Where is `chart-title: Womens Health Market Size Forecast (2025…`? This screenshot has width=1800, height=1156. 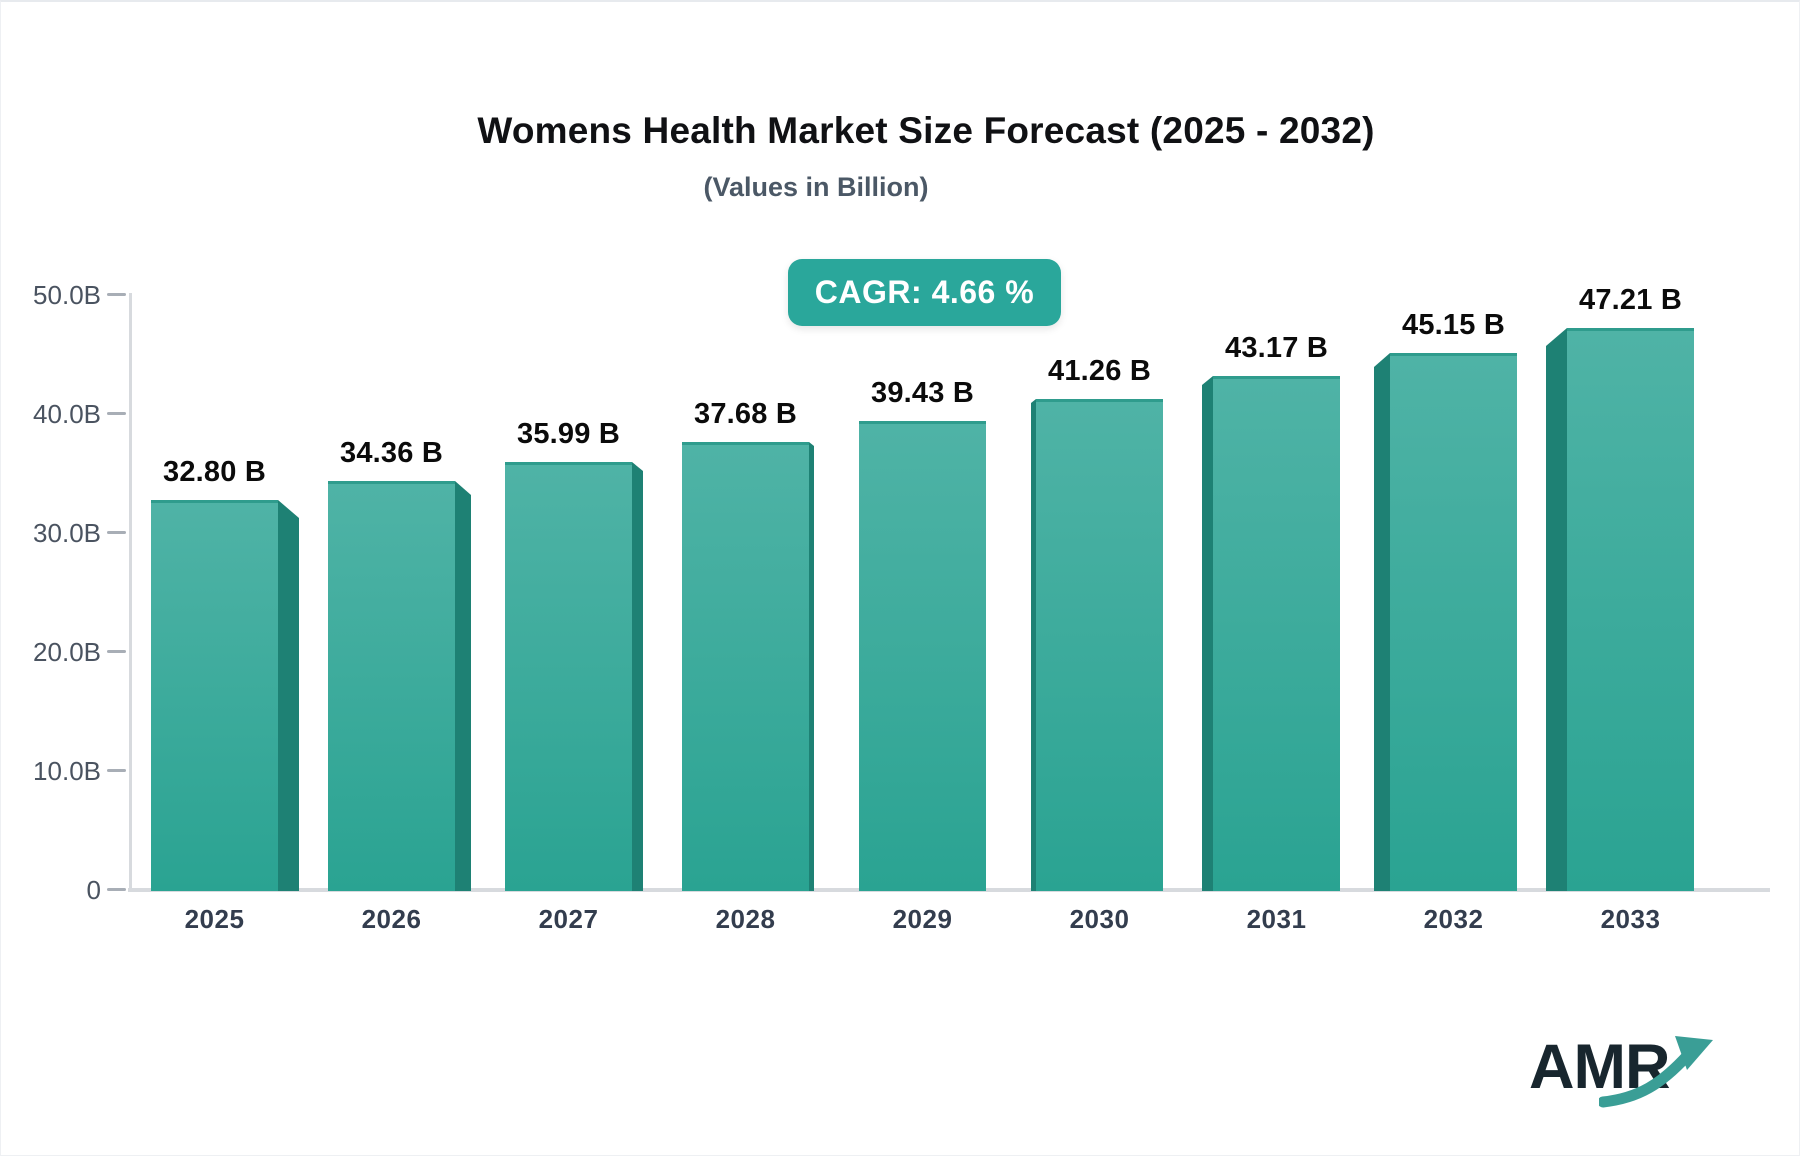 chart-title: Womens Health Market Size Forecast (2025… is located at coordinates (926, 130).